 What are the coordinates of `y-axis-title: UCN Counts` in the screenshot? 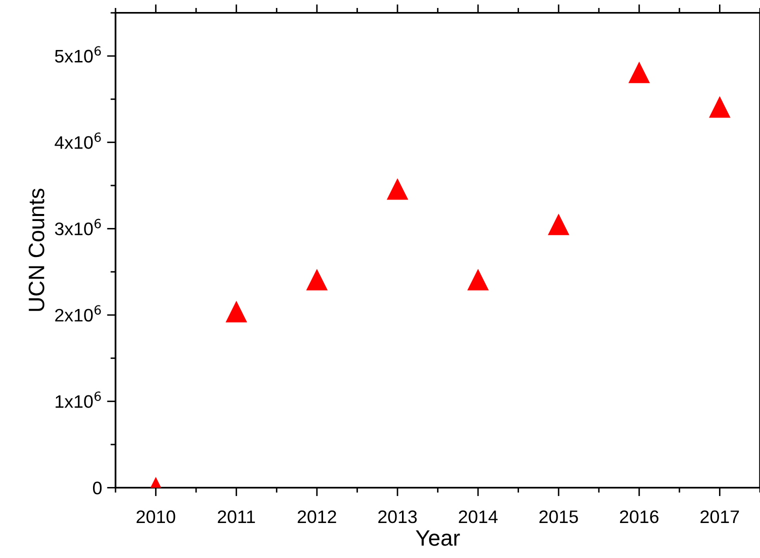 It's located at (36, 249).